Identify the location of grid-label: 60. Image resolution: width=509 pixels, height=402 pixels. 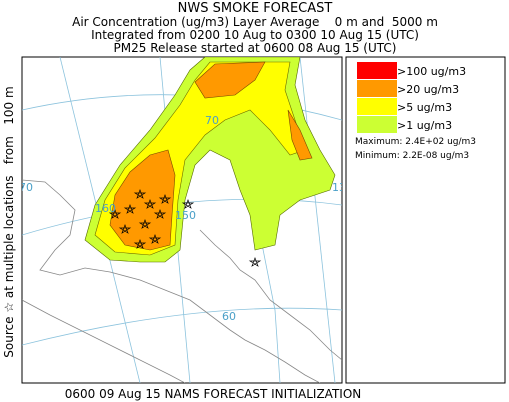
(229, 316).